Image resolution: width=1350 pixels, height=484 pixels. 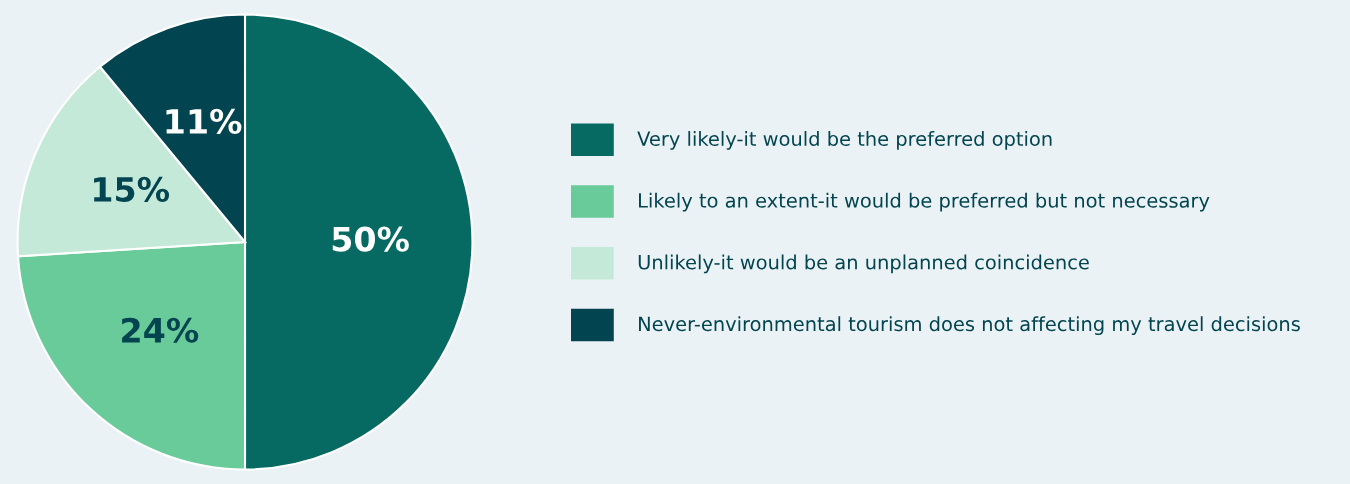 I want to click on legend-label: Never-environmental tourism does not affecting my travel decisions, so click(x=969, y=326).